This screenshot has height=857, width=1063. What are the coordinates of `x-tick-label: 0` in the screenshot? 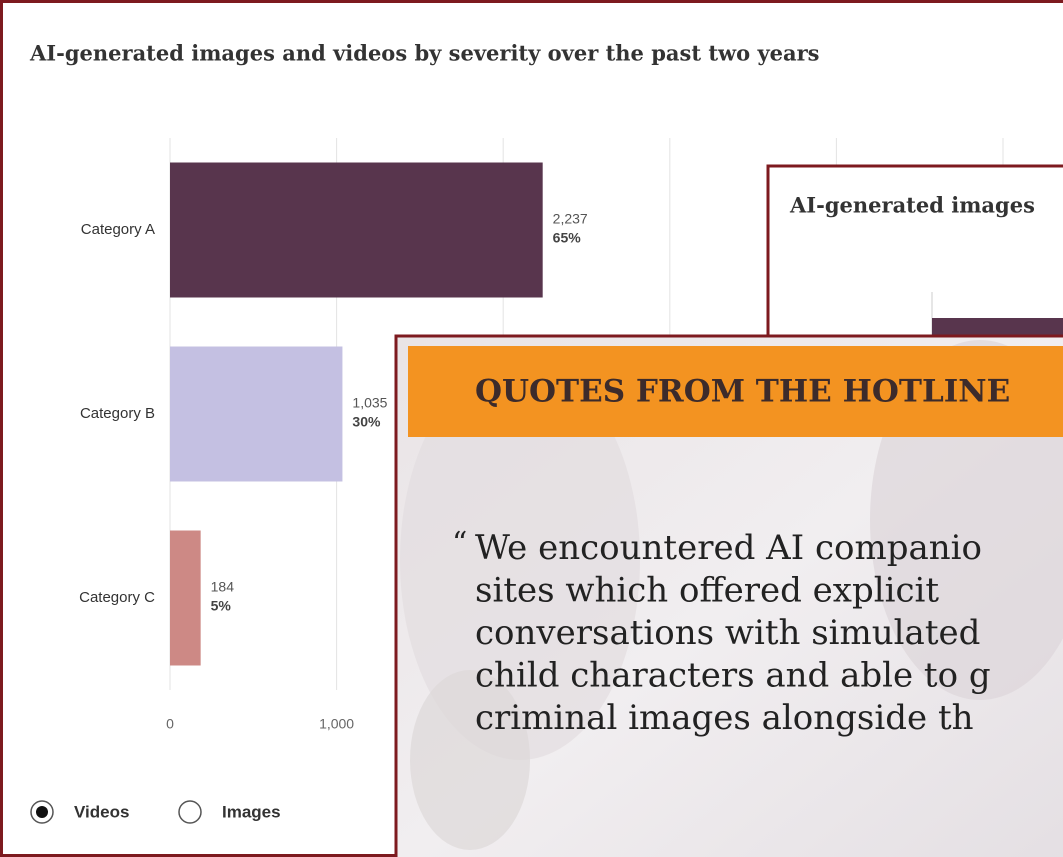 It's located at (170, 724).